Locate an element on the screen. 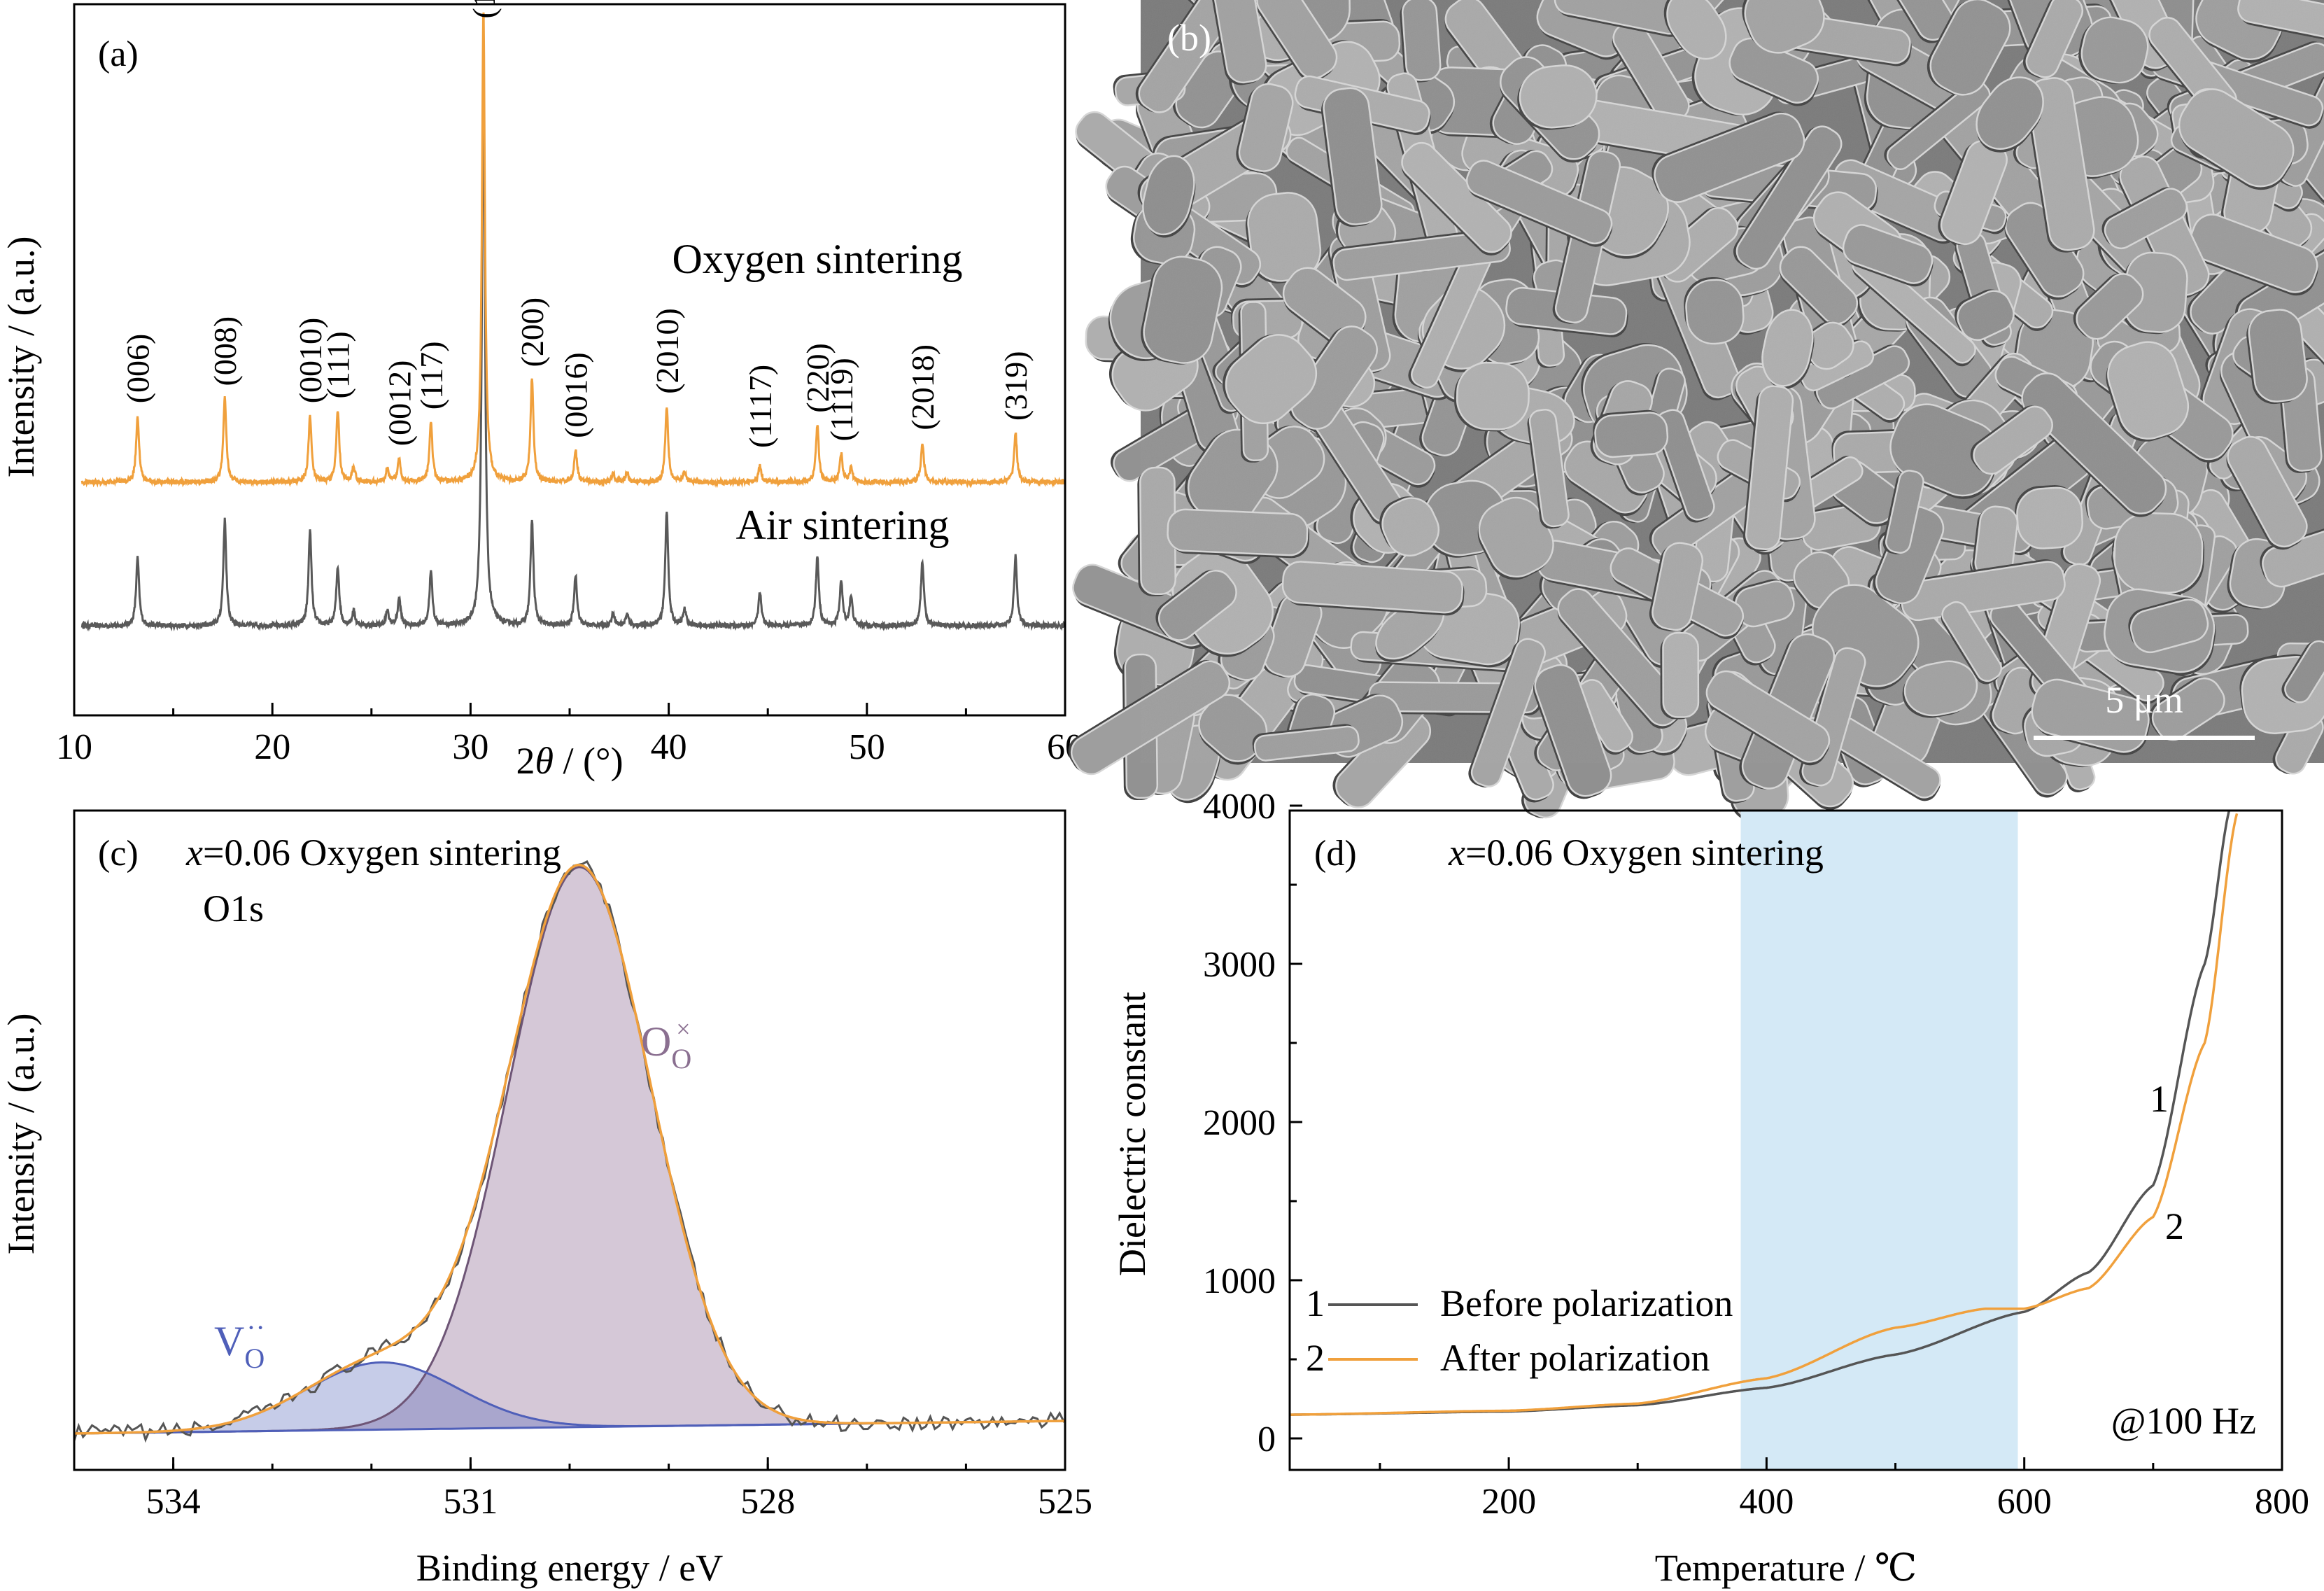 The image size is (2324, 1591). panel-a-xtick-label: 30 is located at coordinates (470, 747).